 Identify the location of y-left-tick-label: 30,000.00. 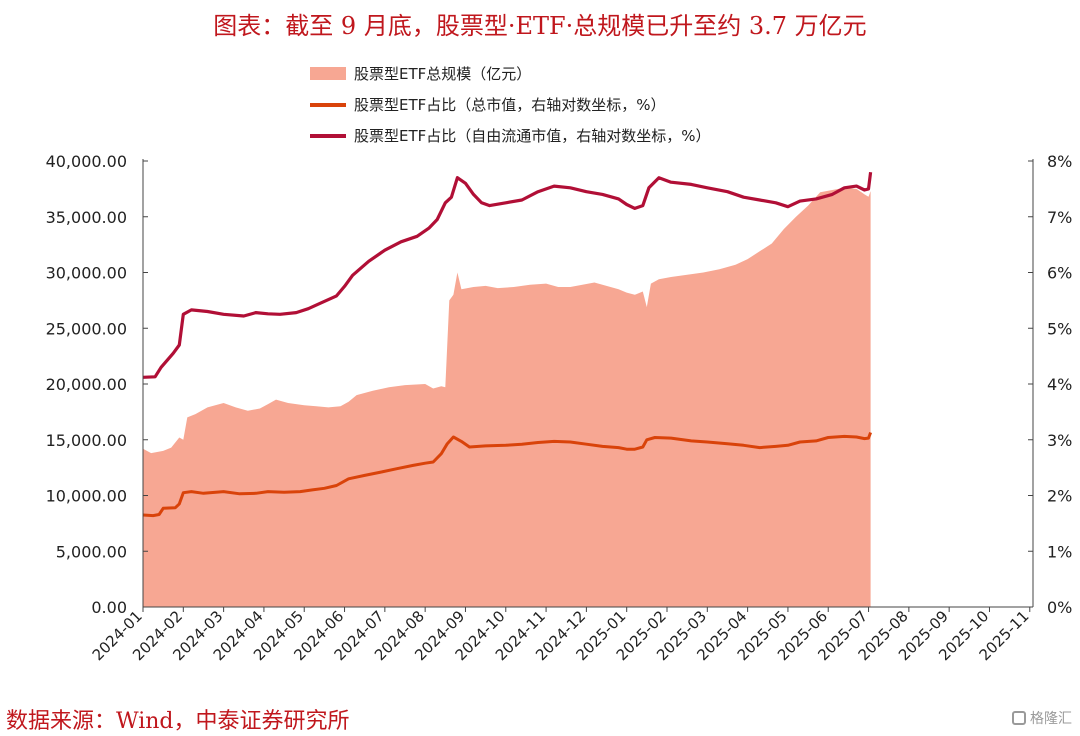
(86, 273).